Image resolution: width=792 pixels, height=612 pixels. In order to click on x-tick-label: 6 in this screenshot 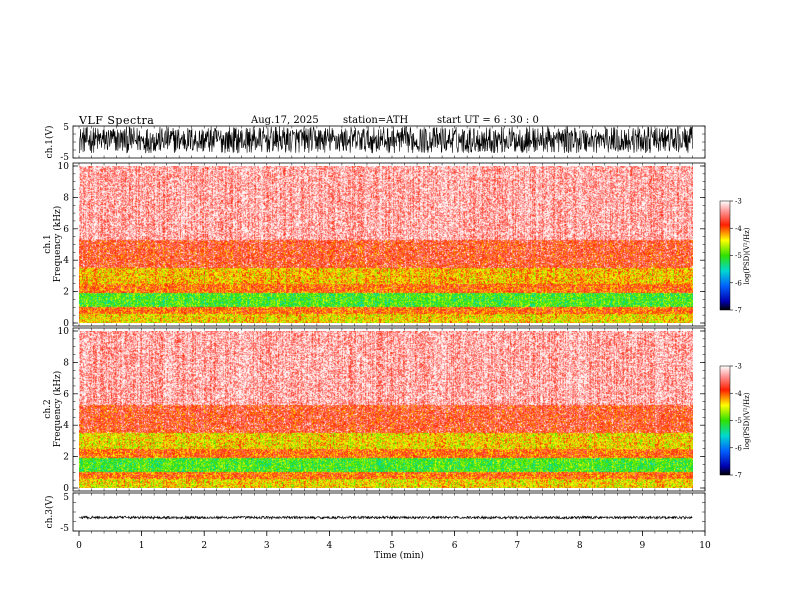, I will do `click(455, 546)`.